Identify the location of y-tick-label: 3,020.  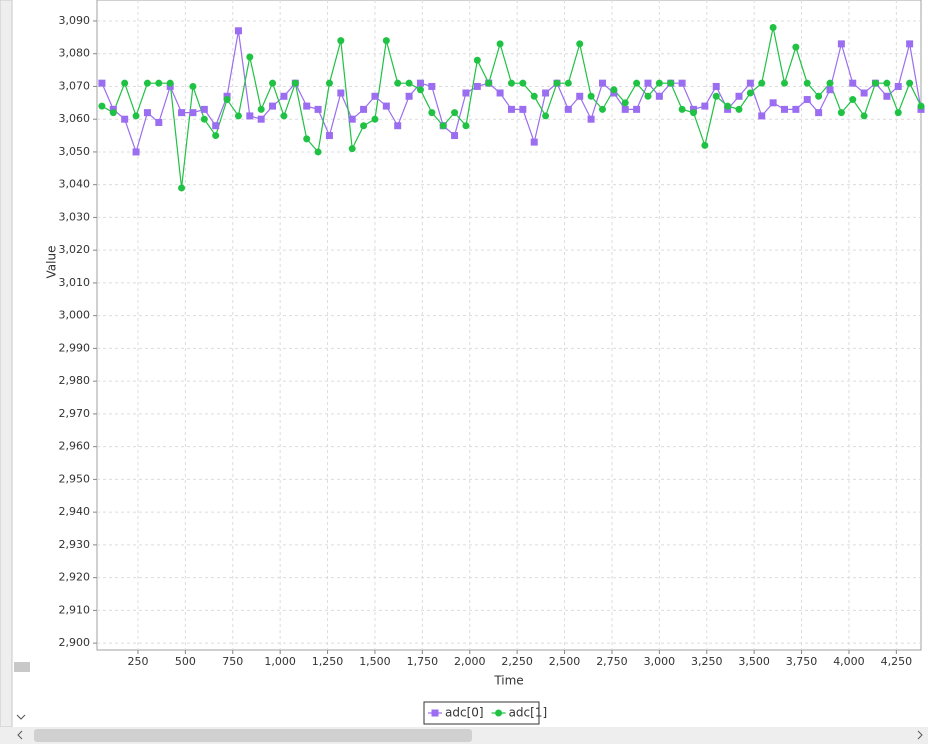
(75, 249).